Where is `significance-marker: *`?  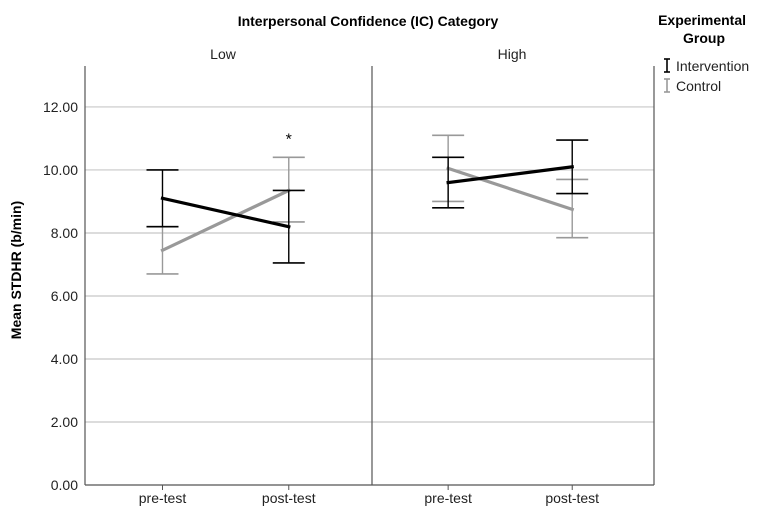 significance-marker: * is located at coordinates (289, 139).